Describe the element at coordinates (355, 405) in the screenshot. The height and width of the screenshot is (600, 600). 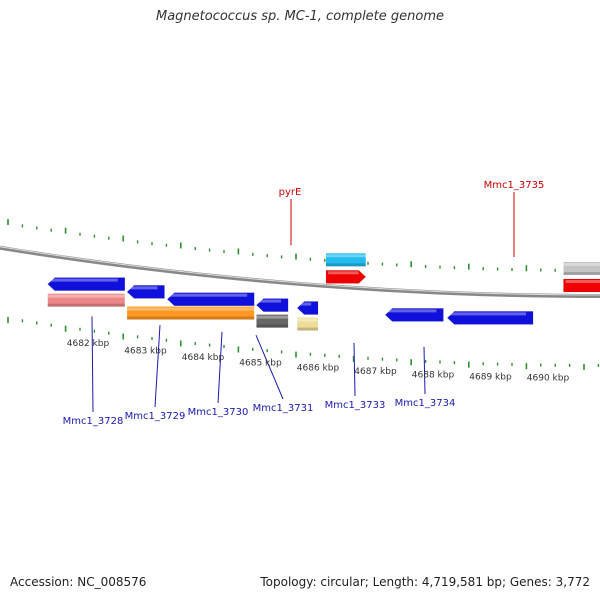
I see `gene-label: Mmc1_3733` at that location.